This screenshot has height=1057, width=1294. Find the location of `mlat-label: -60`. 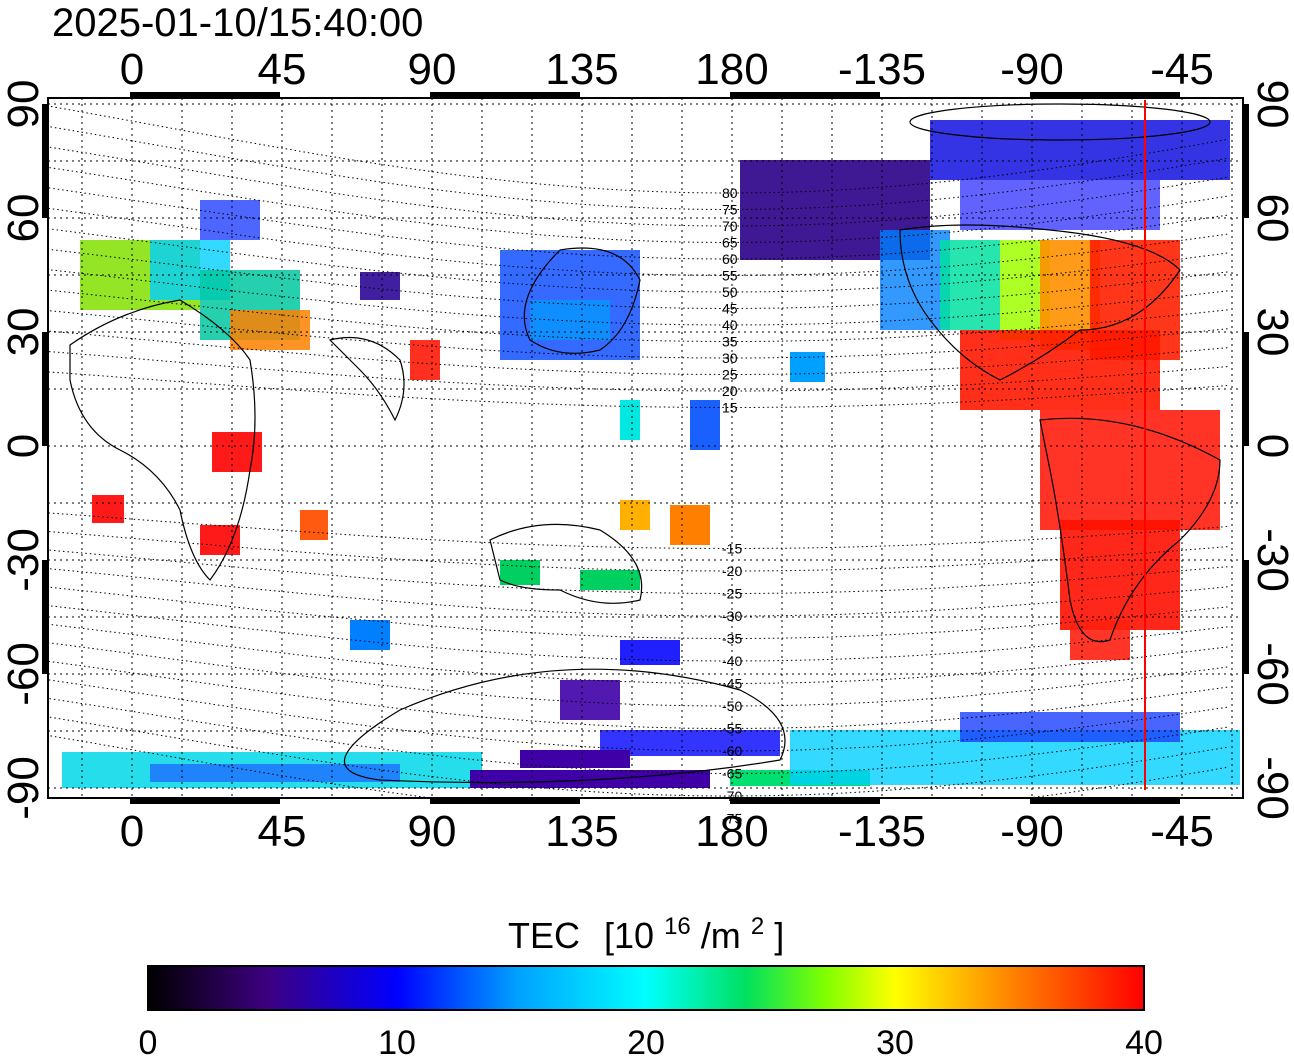

mlat-label: -60 is located at coordinates (732, 751).